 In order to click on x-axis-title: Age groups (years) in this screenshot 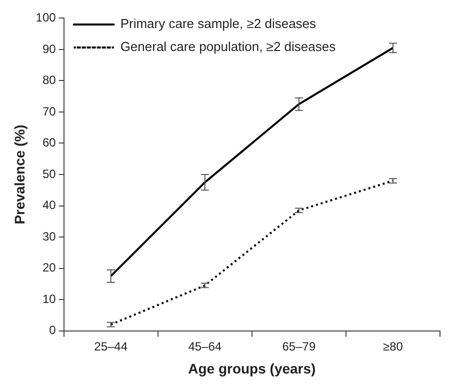, I will do `click(252, 368)`.